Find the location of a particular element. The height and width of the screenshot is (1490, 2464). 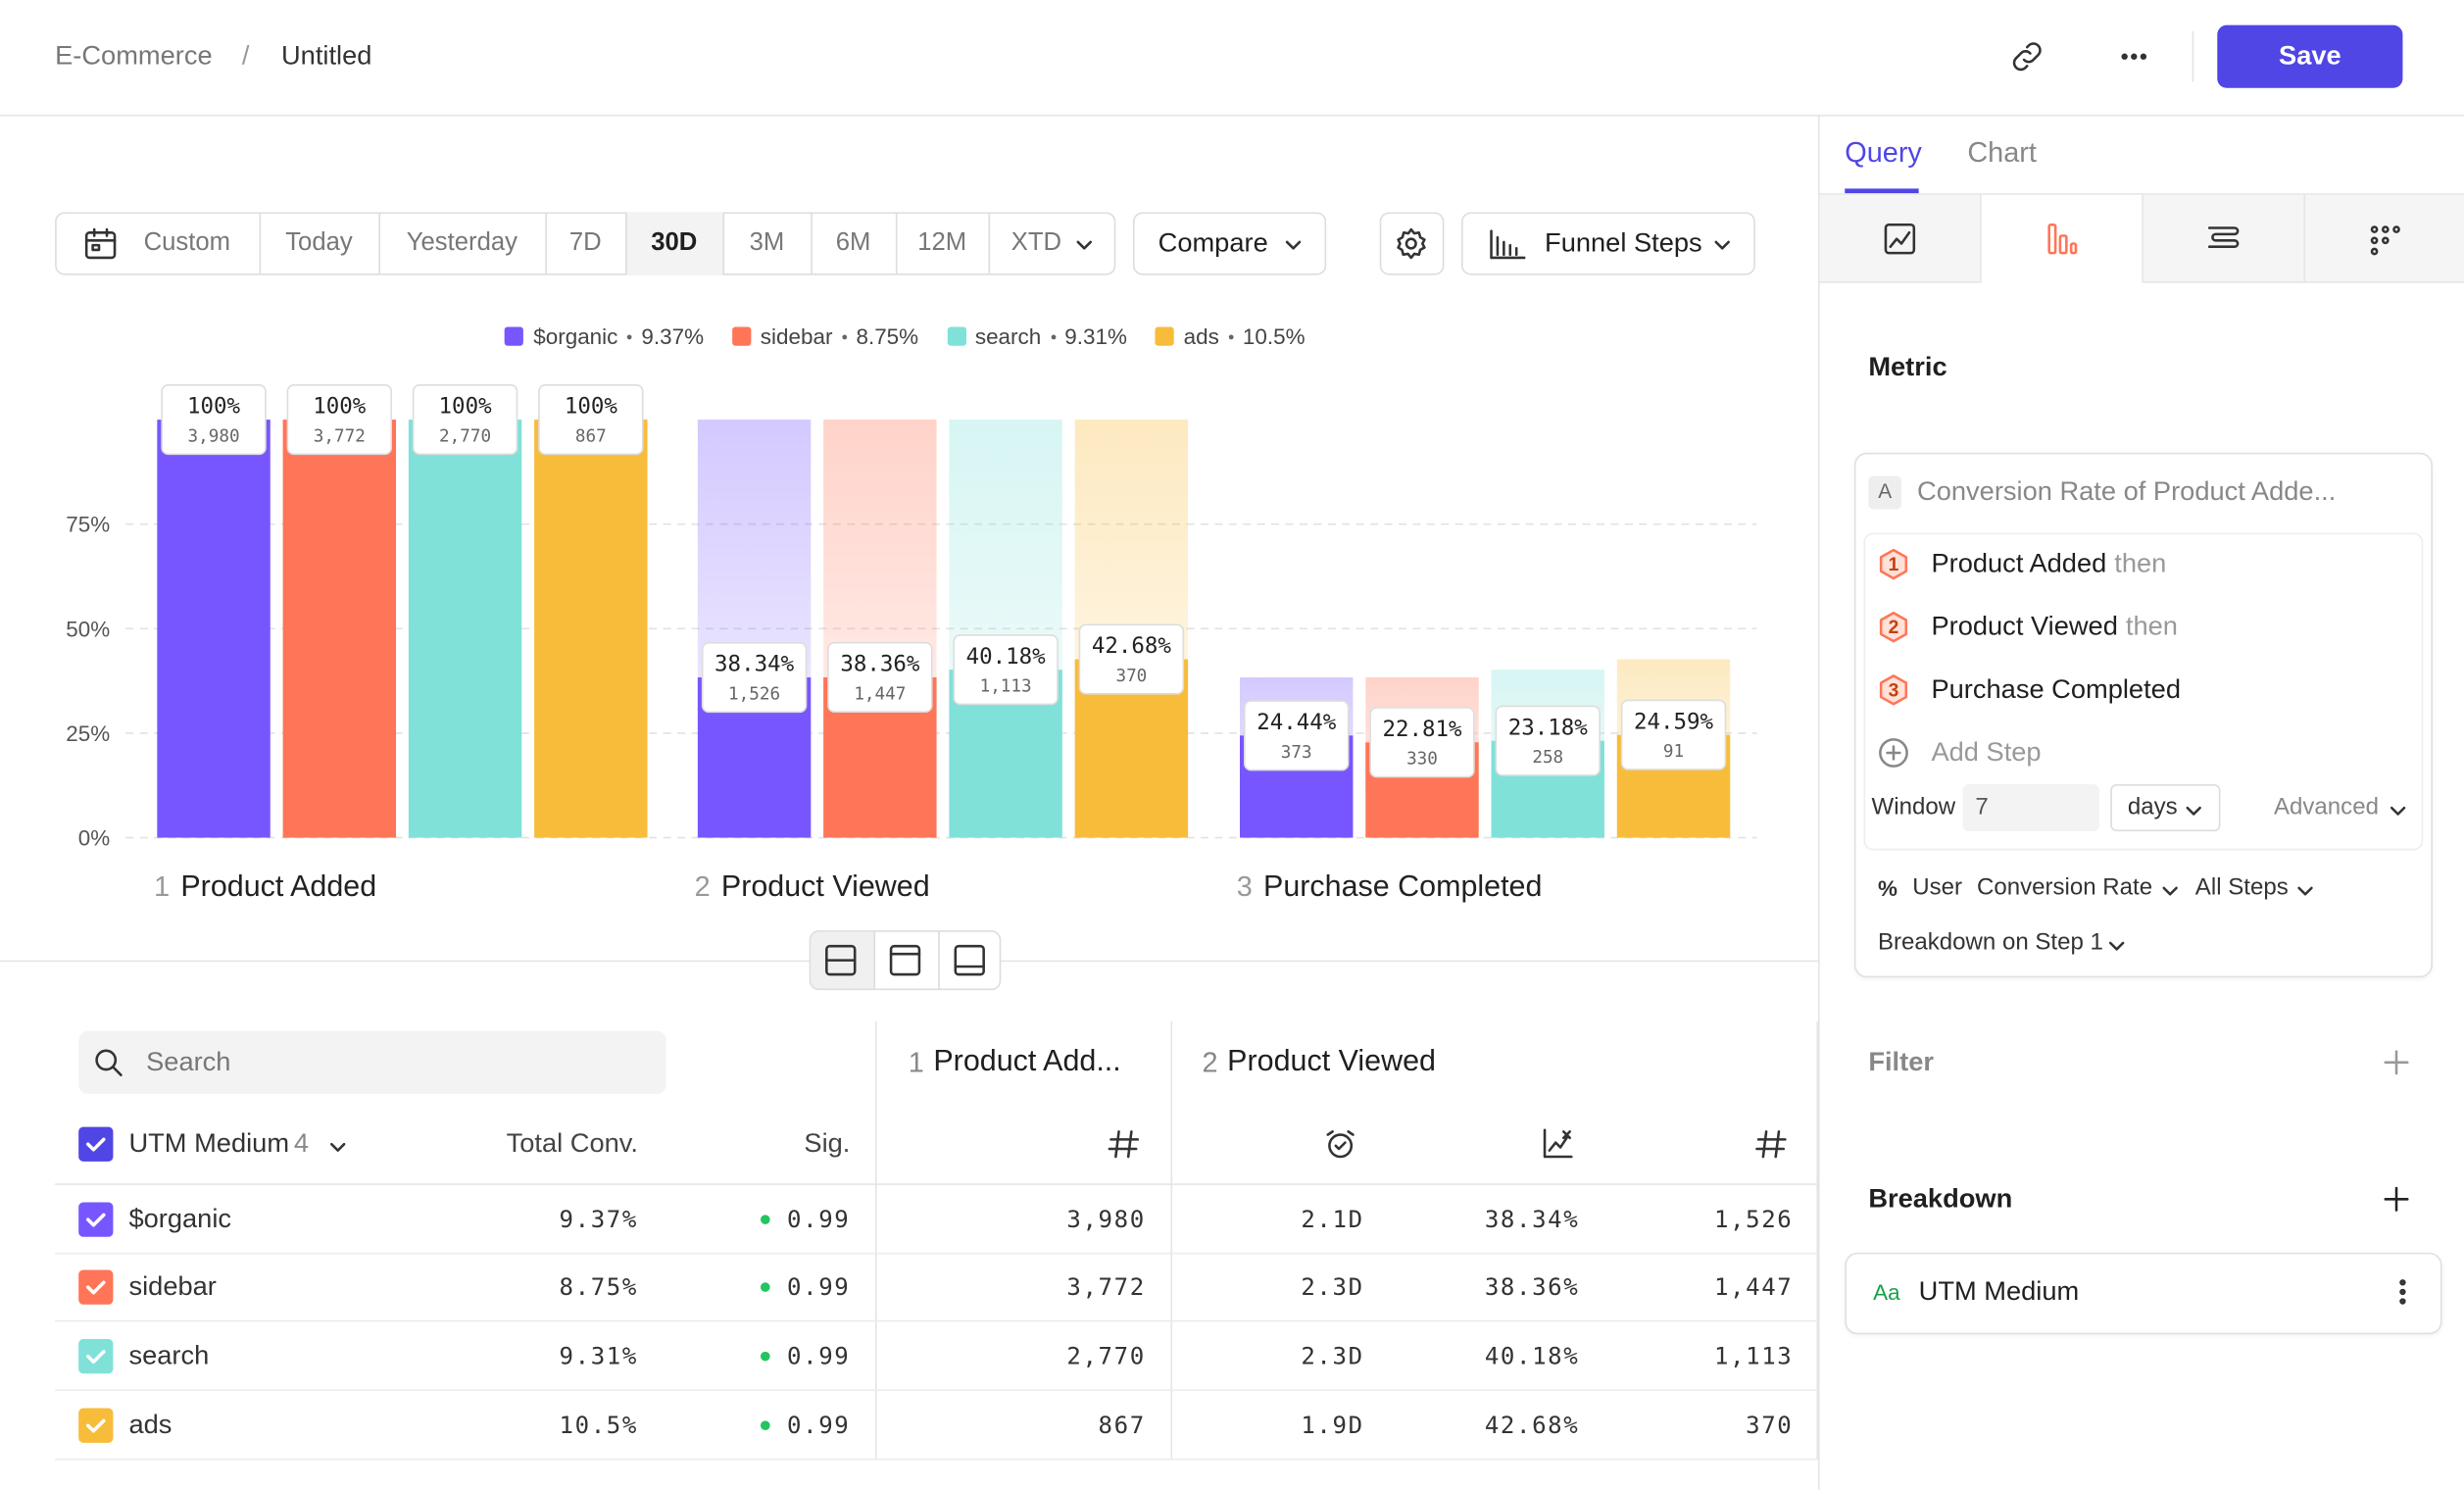

legend-swatch is located at coordinates (956, 335).